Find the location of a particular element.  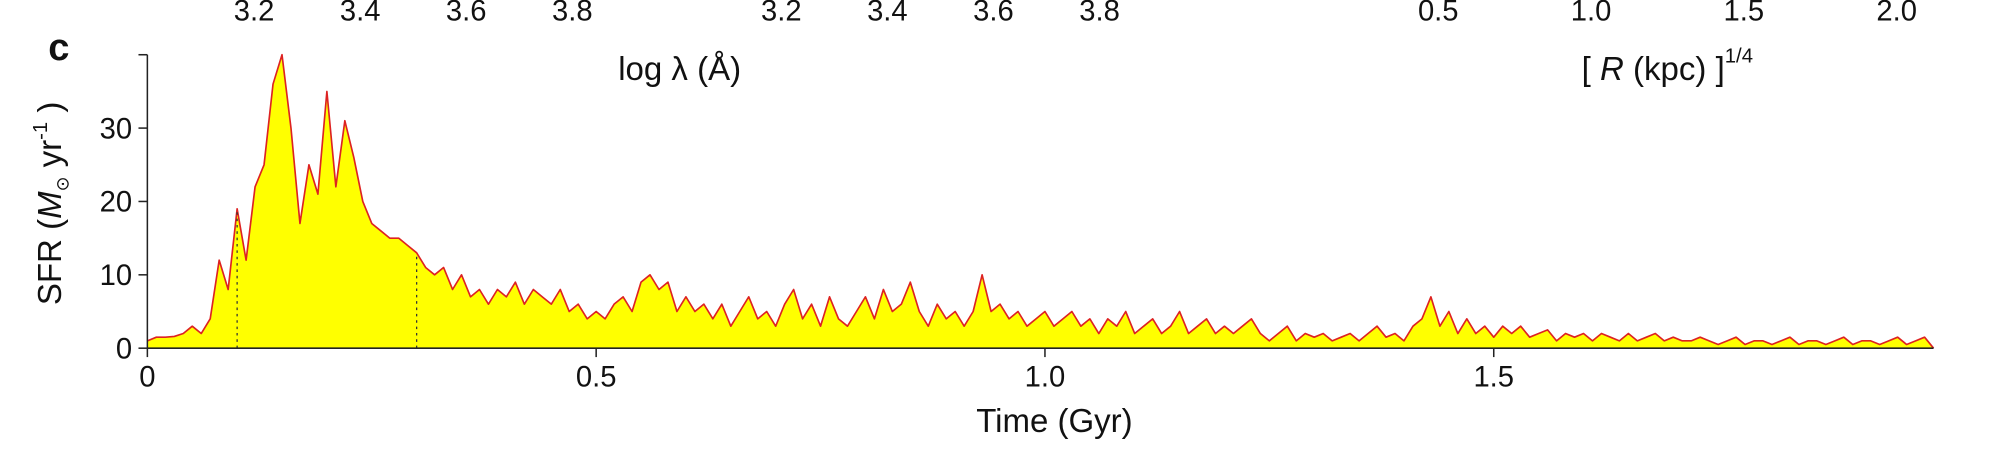

label-subscript: ⊙ is located at coordinates (63, 184).